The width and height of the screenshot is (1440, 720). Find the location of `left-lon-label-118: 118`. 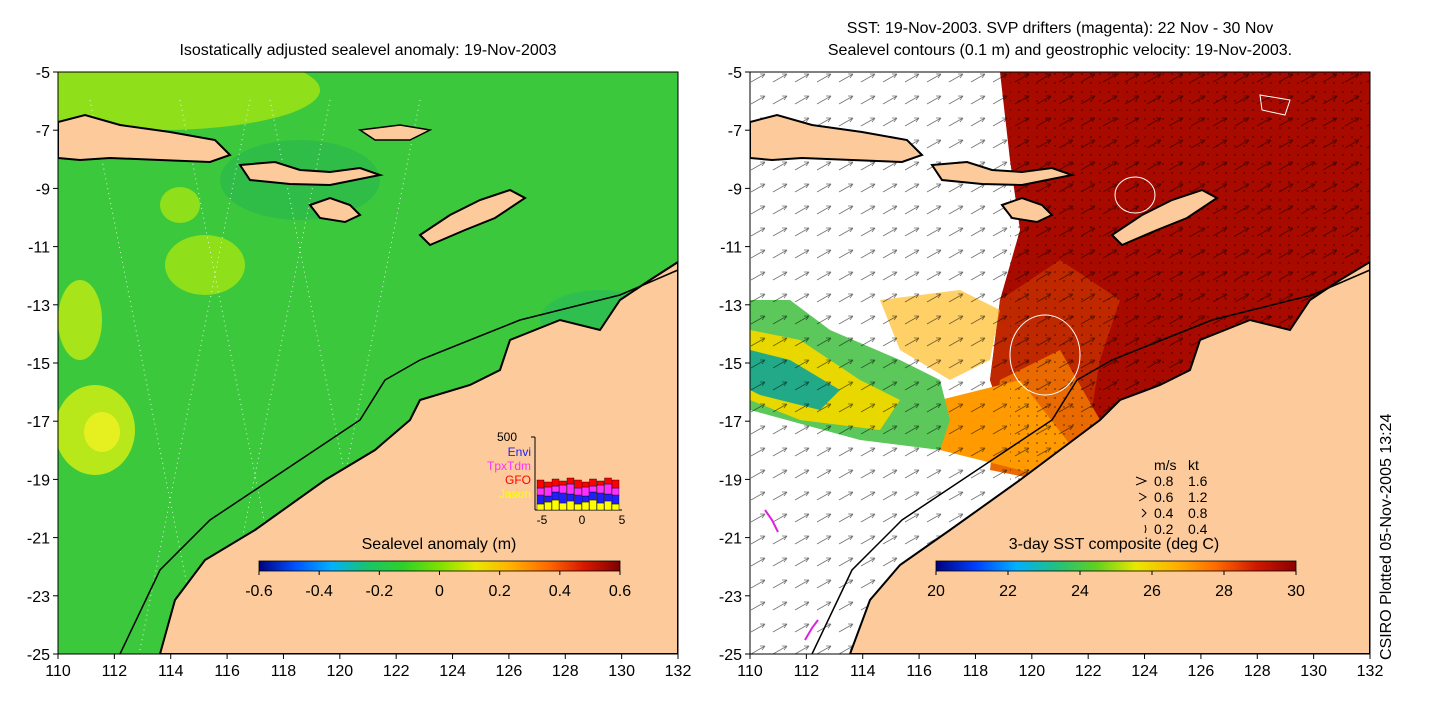

left-lon-label-118: 118 is located at coordinates (284, 671).